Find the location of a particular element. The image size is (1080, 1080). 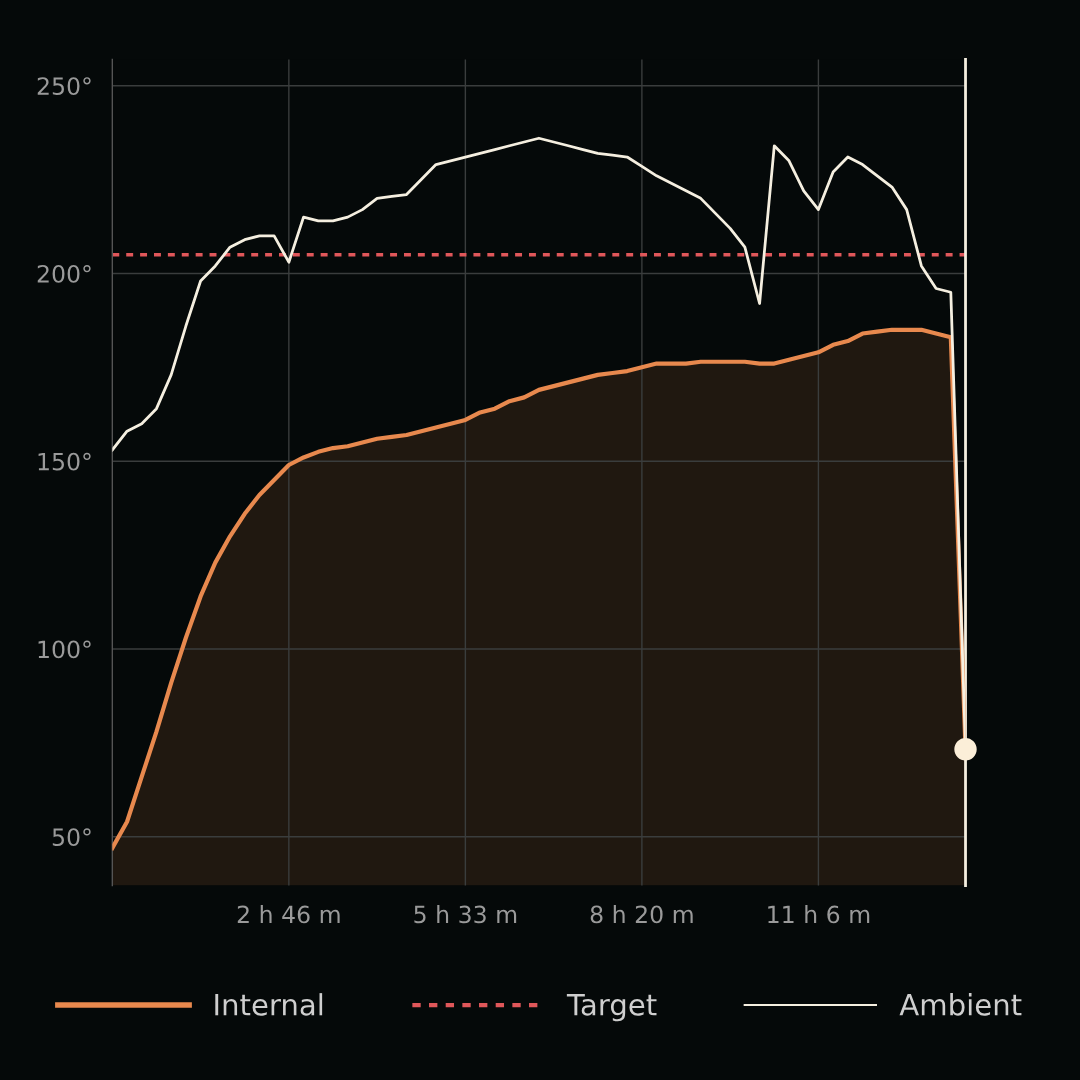

legend-label: Ambient is located at coordinates (960, 1004).